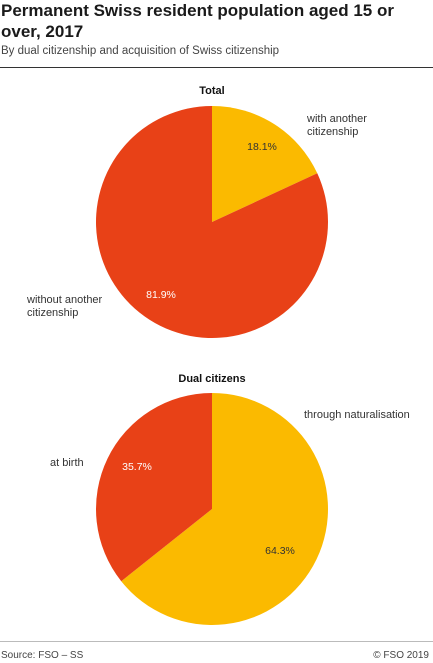 This screenshot has width=433, height=663. I want to click on pie-dual-label-naturalisation: through naturalisation, so click(357, 415).